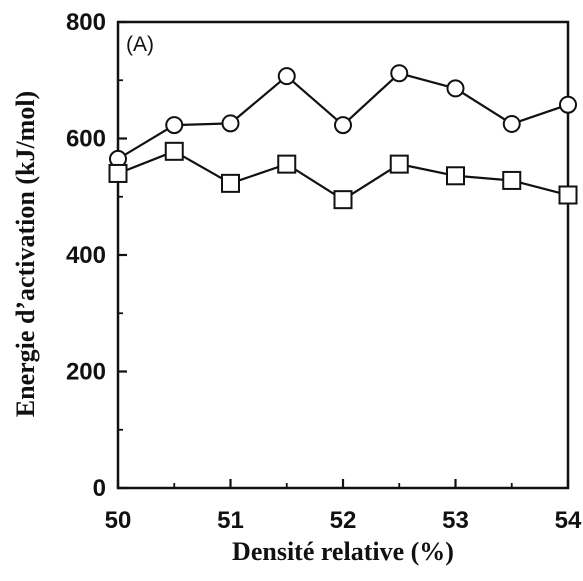  I want to click on y-tick-label: 200, so click(86, 372).